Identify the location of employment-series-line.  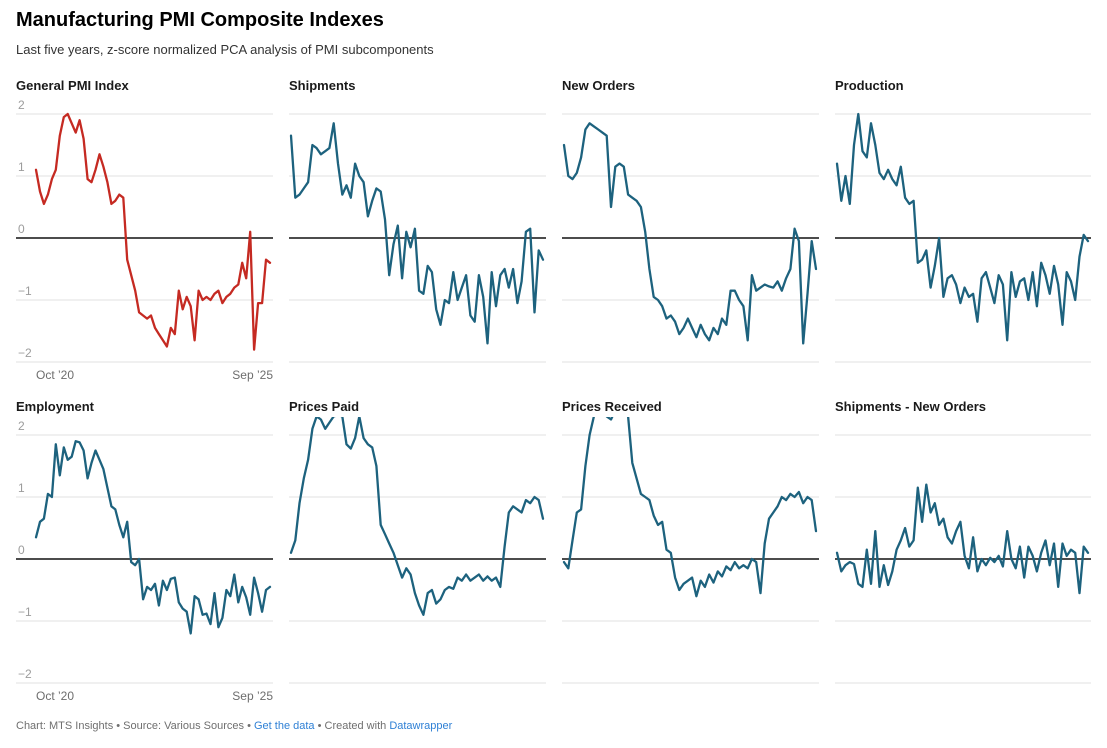
(153, 537).